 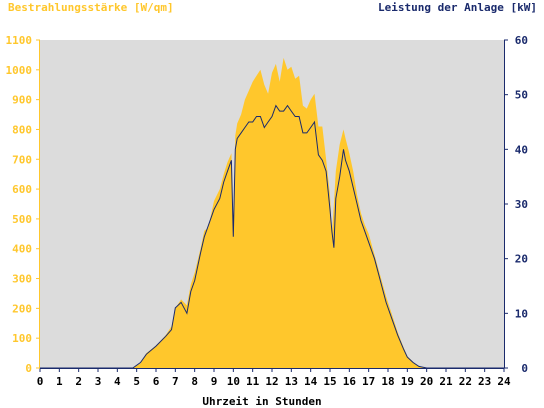 I want to click on left-tick-label: 300, so click(x=22, y=279).